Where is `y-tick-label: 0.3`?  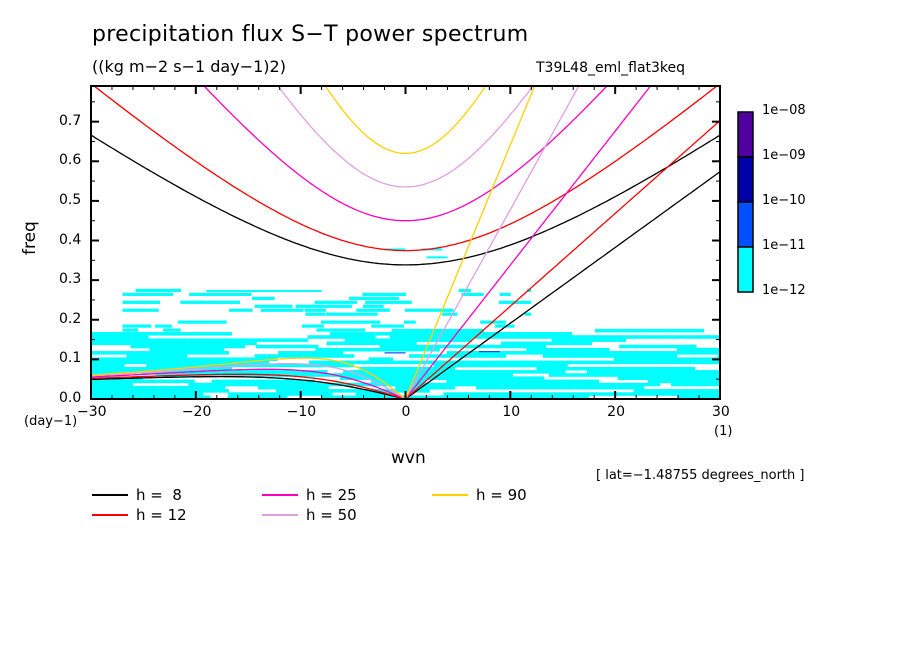
y-tick-label: 0.3 is located at coordinates (70, 279).